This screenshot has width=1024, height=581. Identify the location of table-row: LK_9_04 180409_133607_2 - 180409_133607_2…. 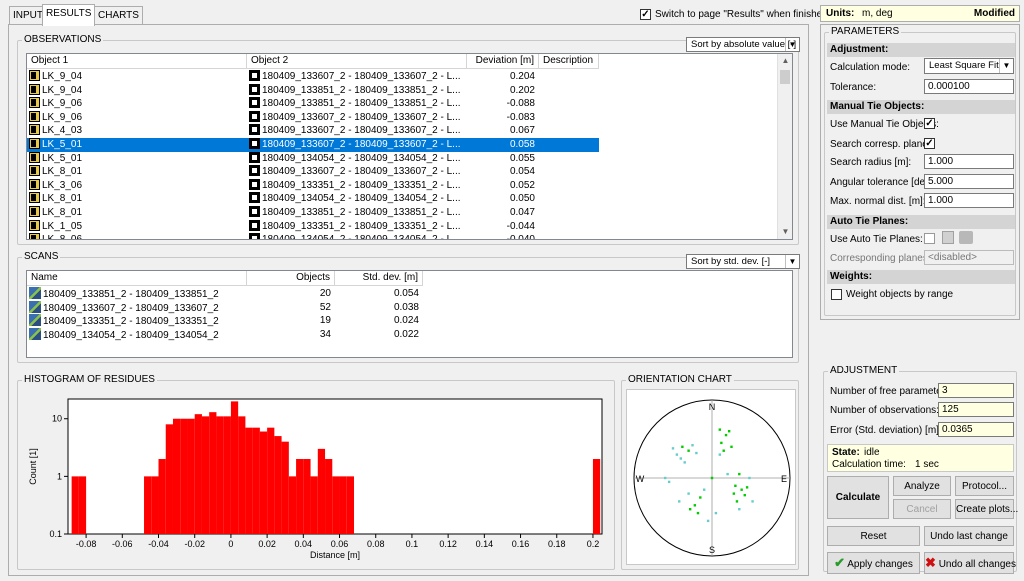
(313, 77).